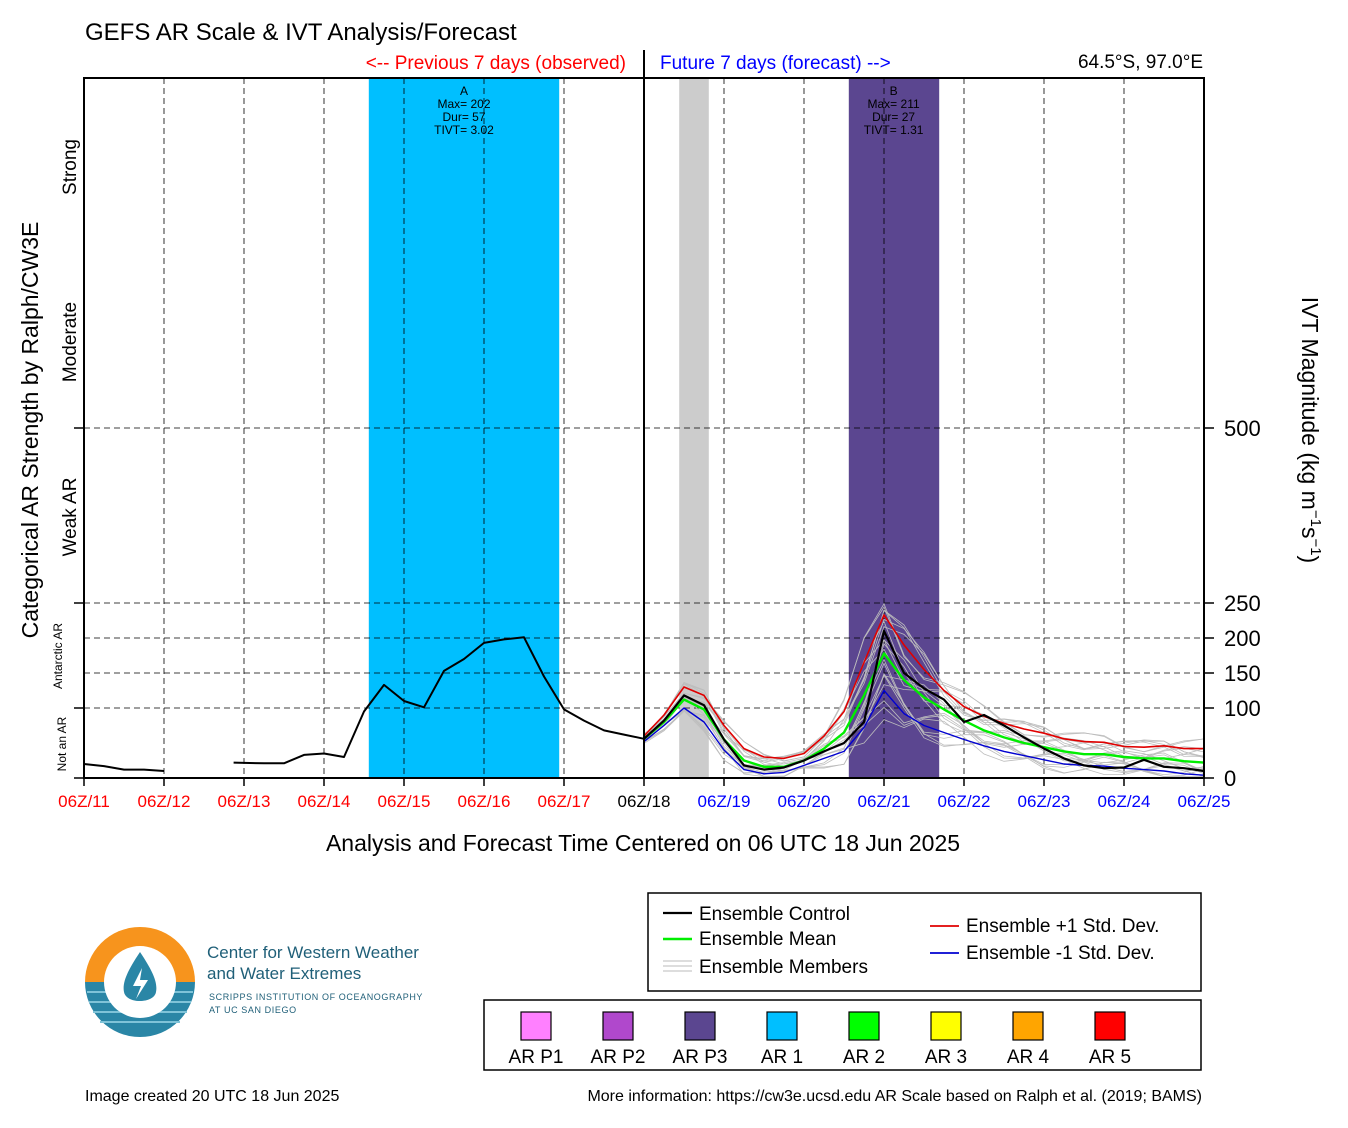  Describe the element at coordinates (58, 656) in the screenshot. I see `category-antarctic-ar: Antarctic AR` at that location.